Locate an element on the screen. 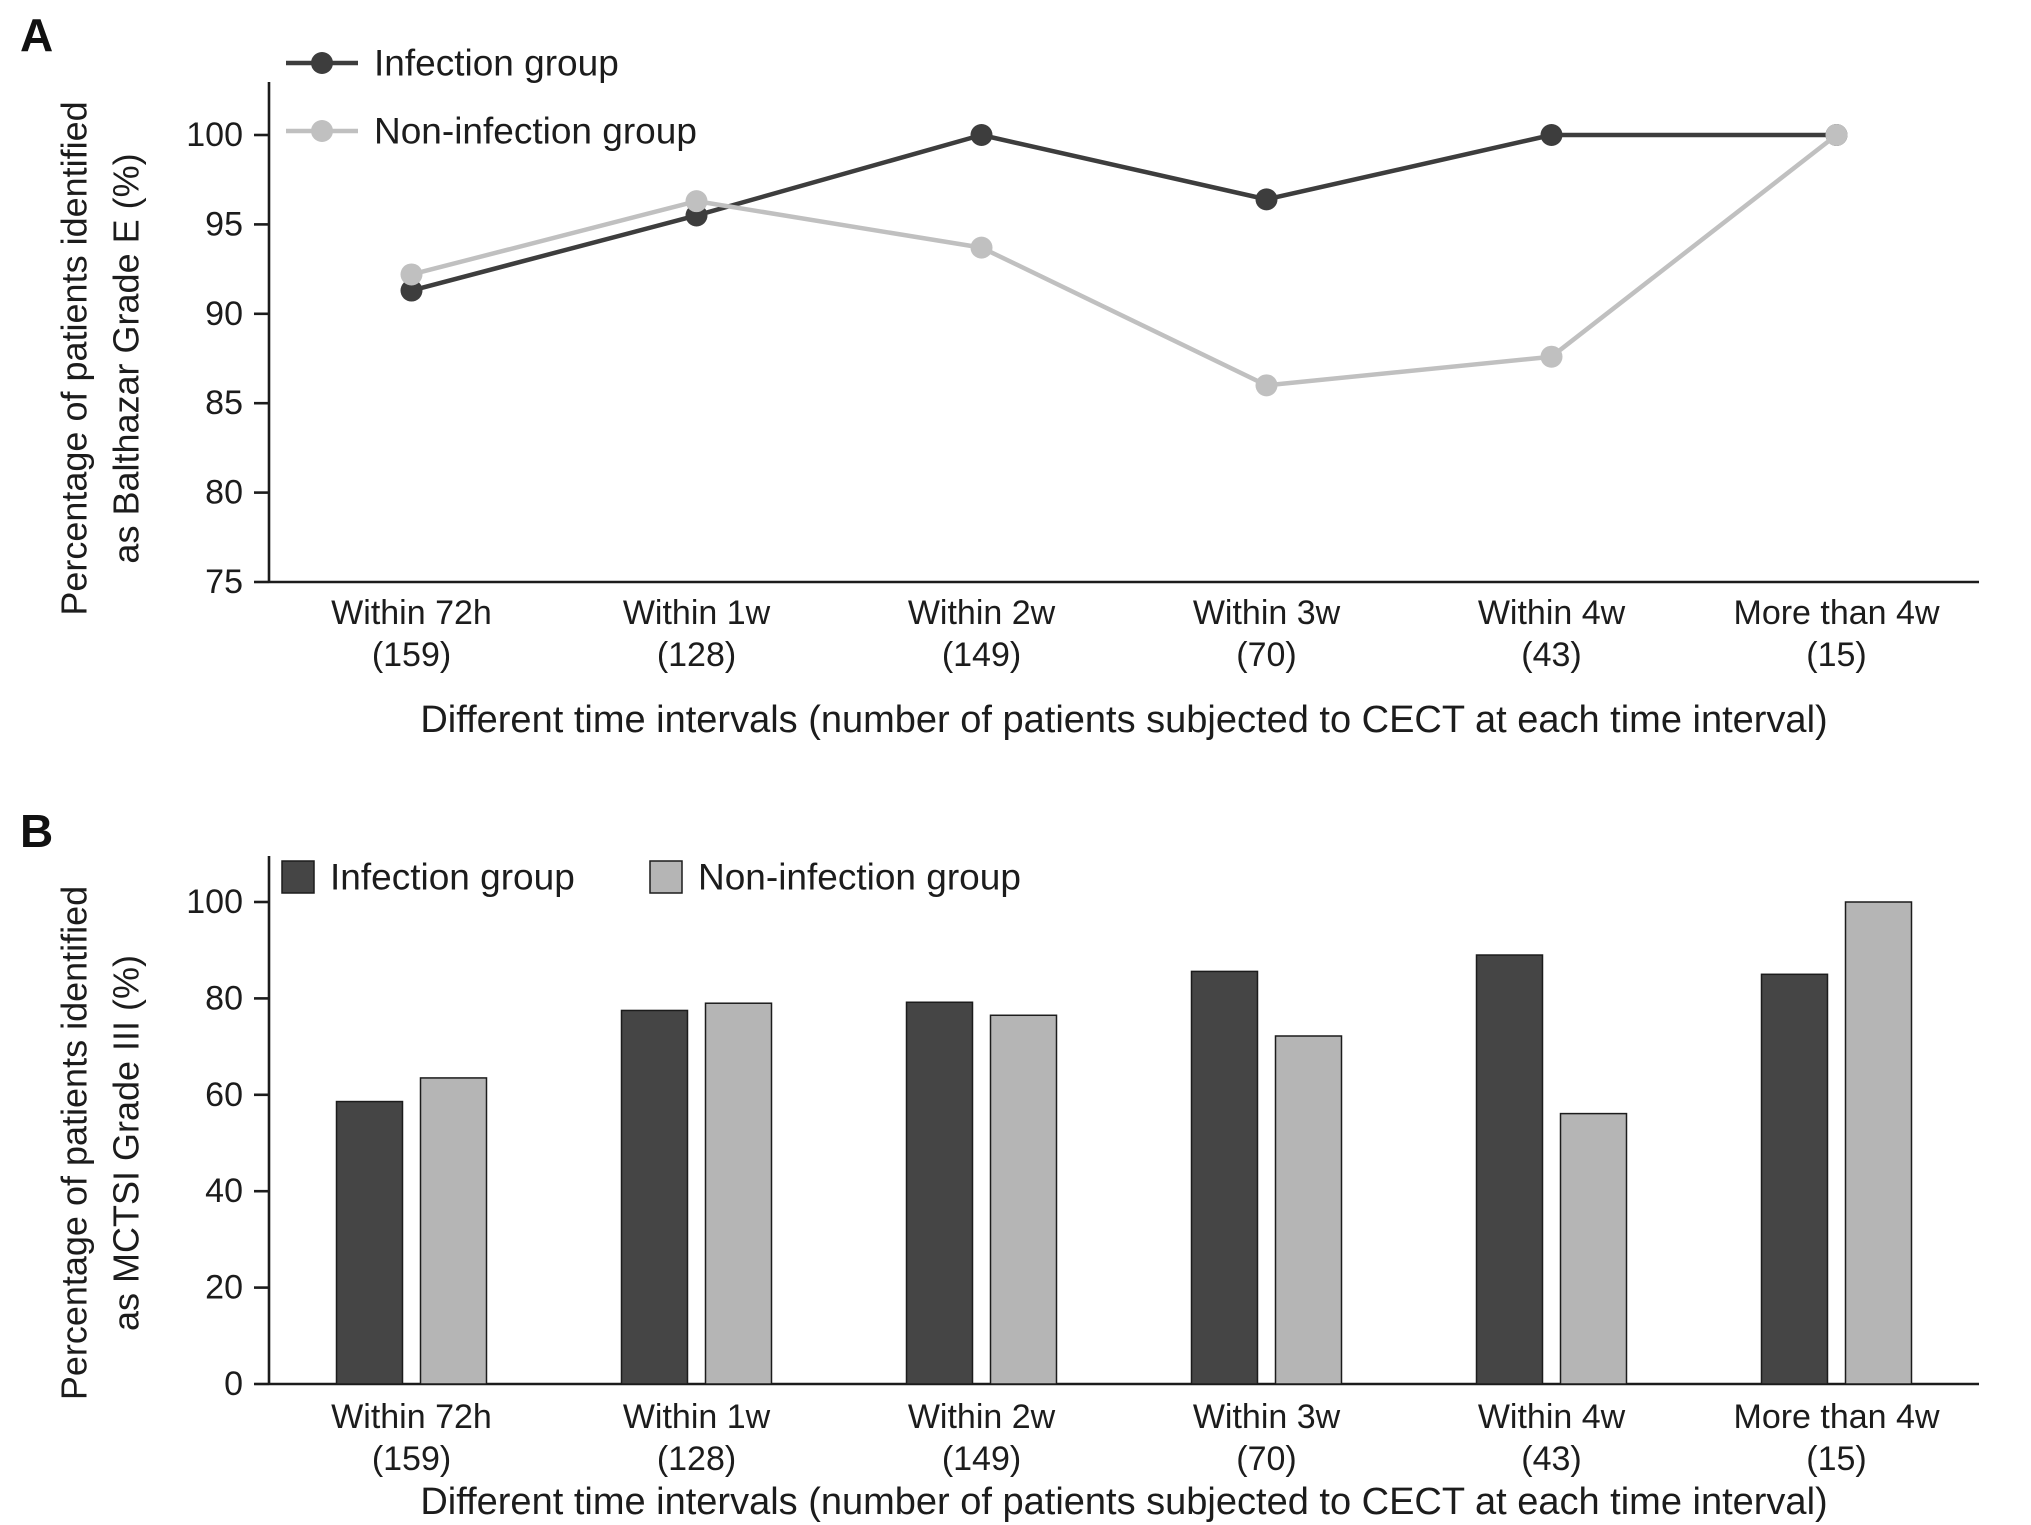  y-tick-label-a: 100 is located at coordinates (214, 135).